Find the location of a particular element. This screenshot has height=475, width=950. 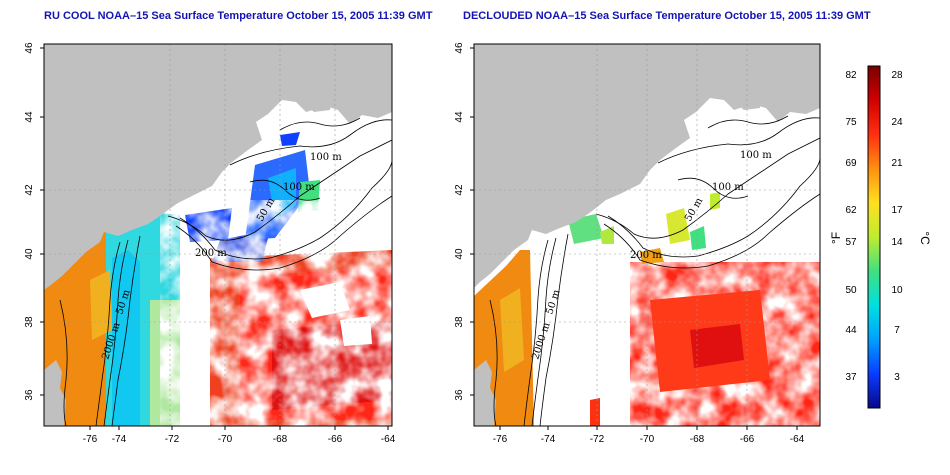

celsius-tick-label: 17 is located at coordinates (897, 210).